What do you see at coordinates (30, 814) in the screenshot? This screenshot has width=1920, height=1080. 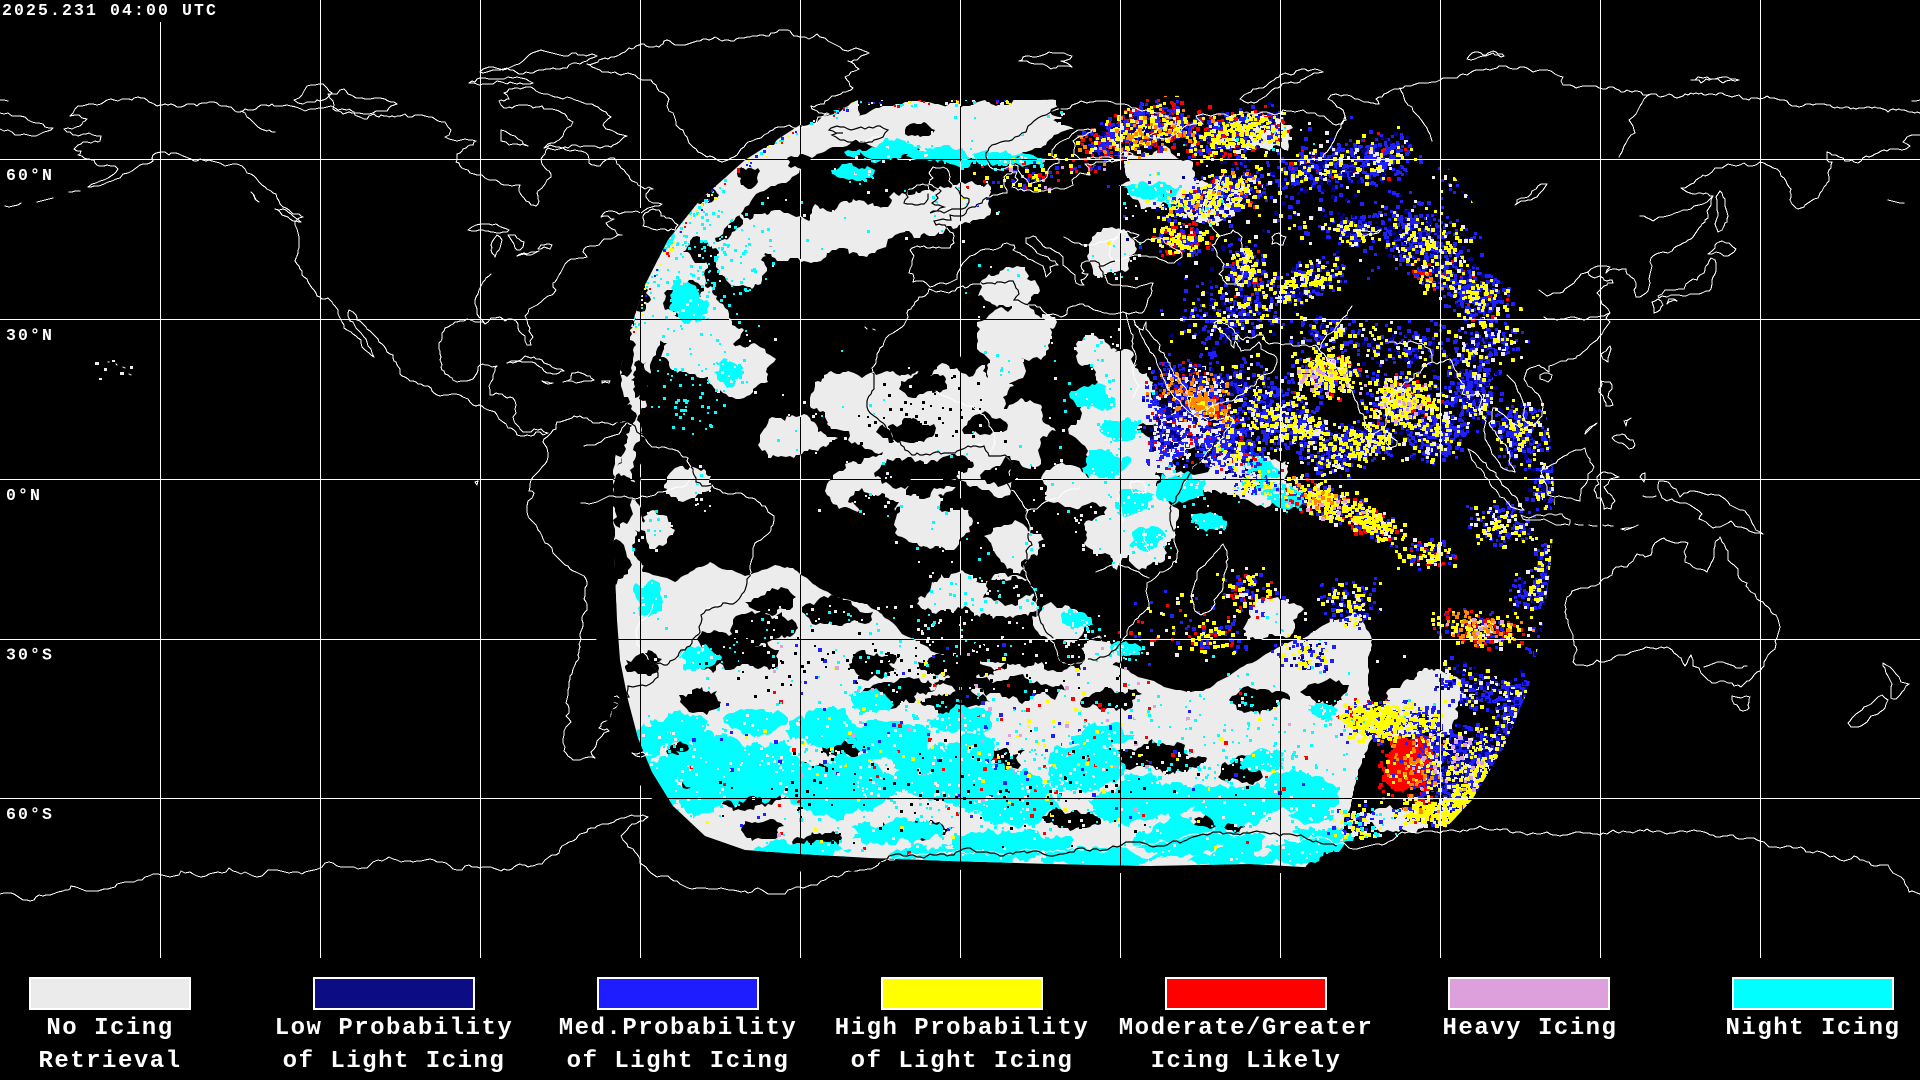 I see `svg-text: 60°S` at bounding box center [30, 814].